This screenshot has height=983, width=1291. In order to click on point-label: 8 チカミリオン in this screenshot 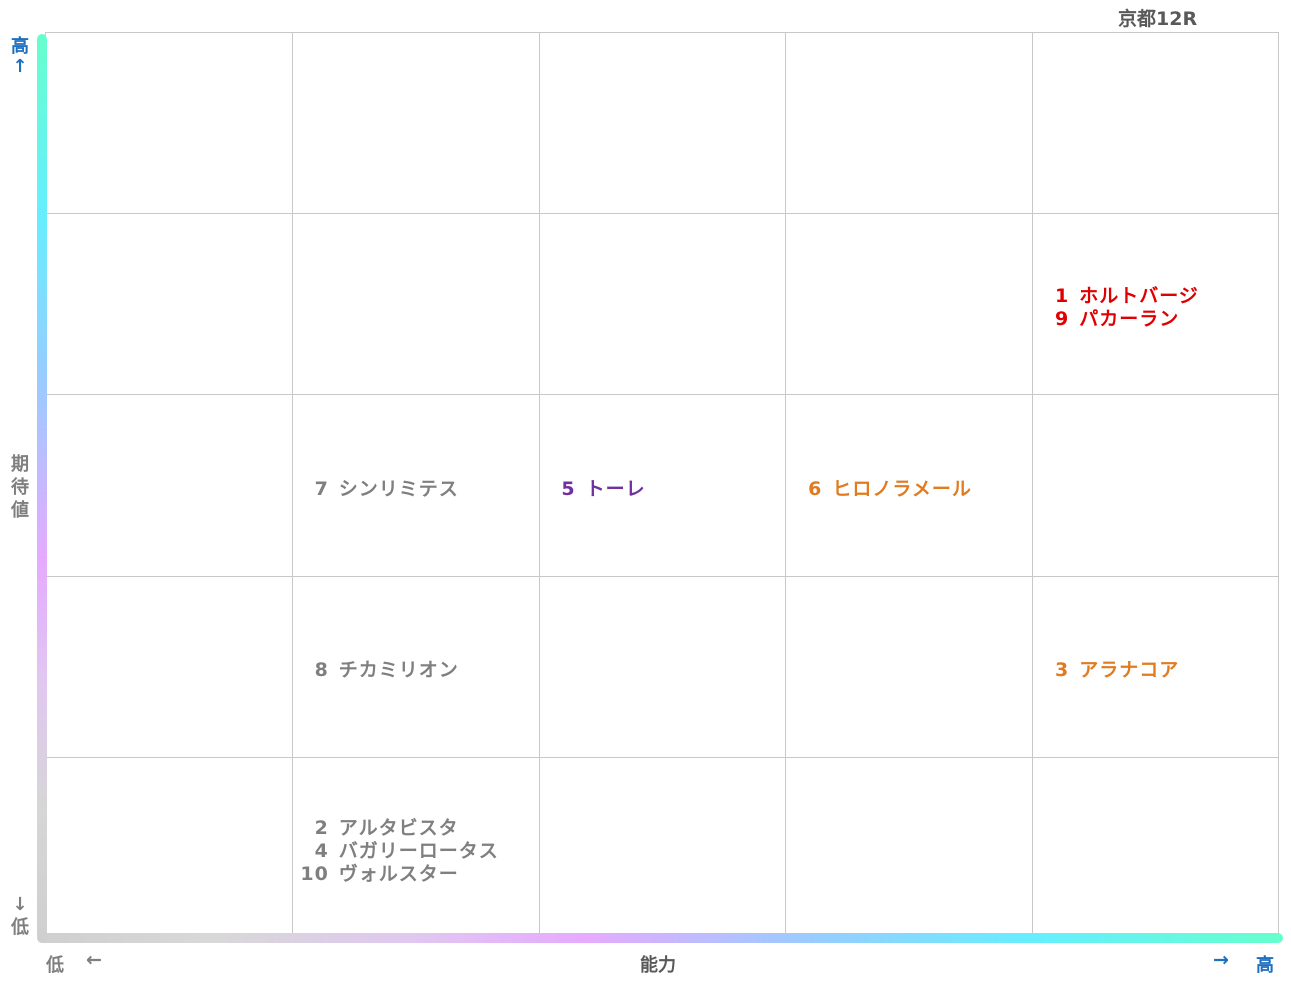, I will do `click(376, 668)`.